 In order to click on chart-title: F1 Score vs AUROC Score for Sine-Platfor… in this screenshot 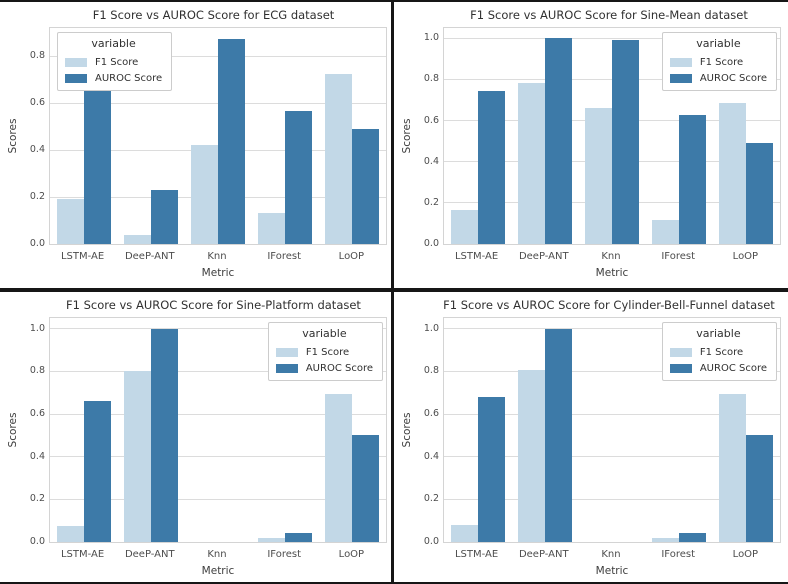, I will do `click(213, 305)`.